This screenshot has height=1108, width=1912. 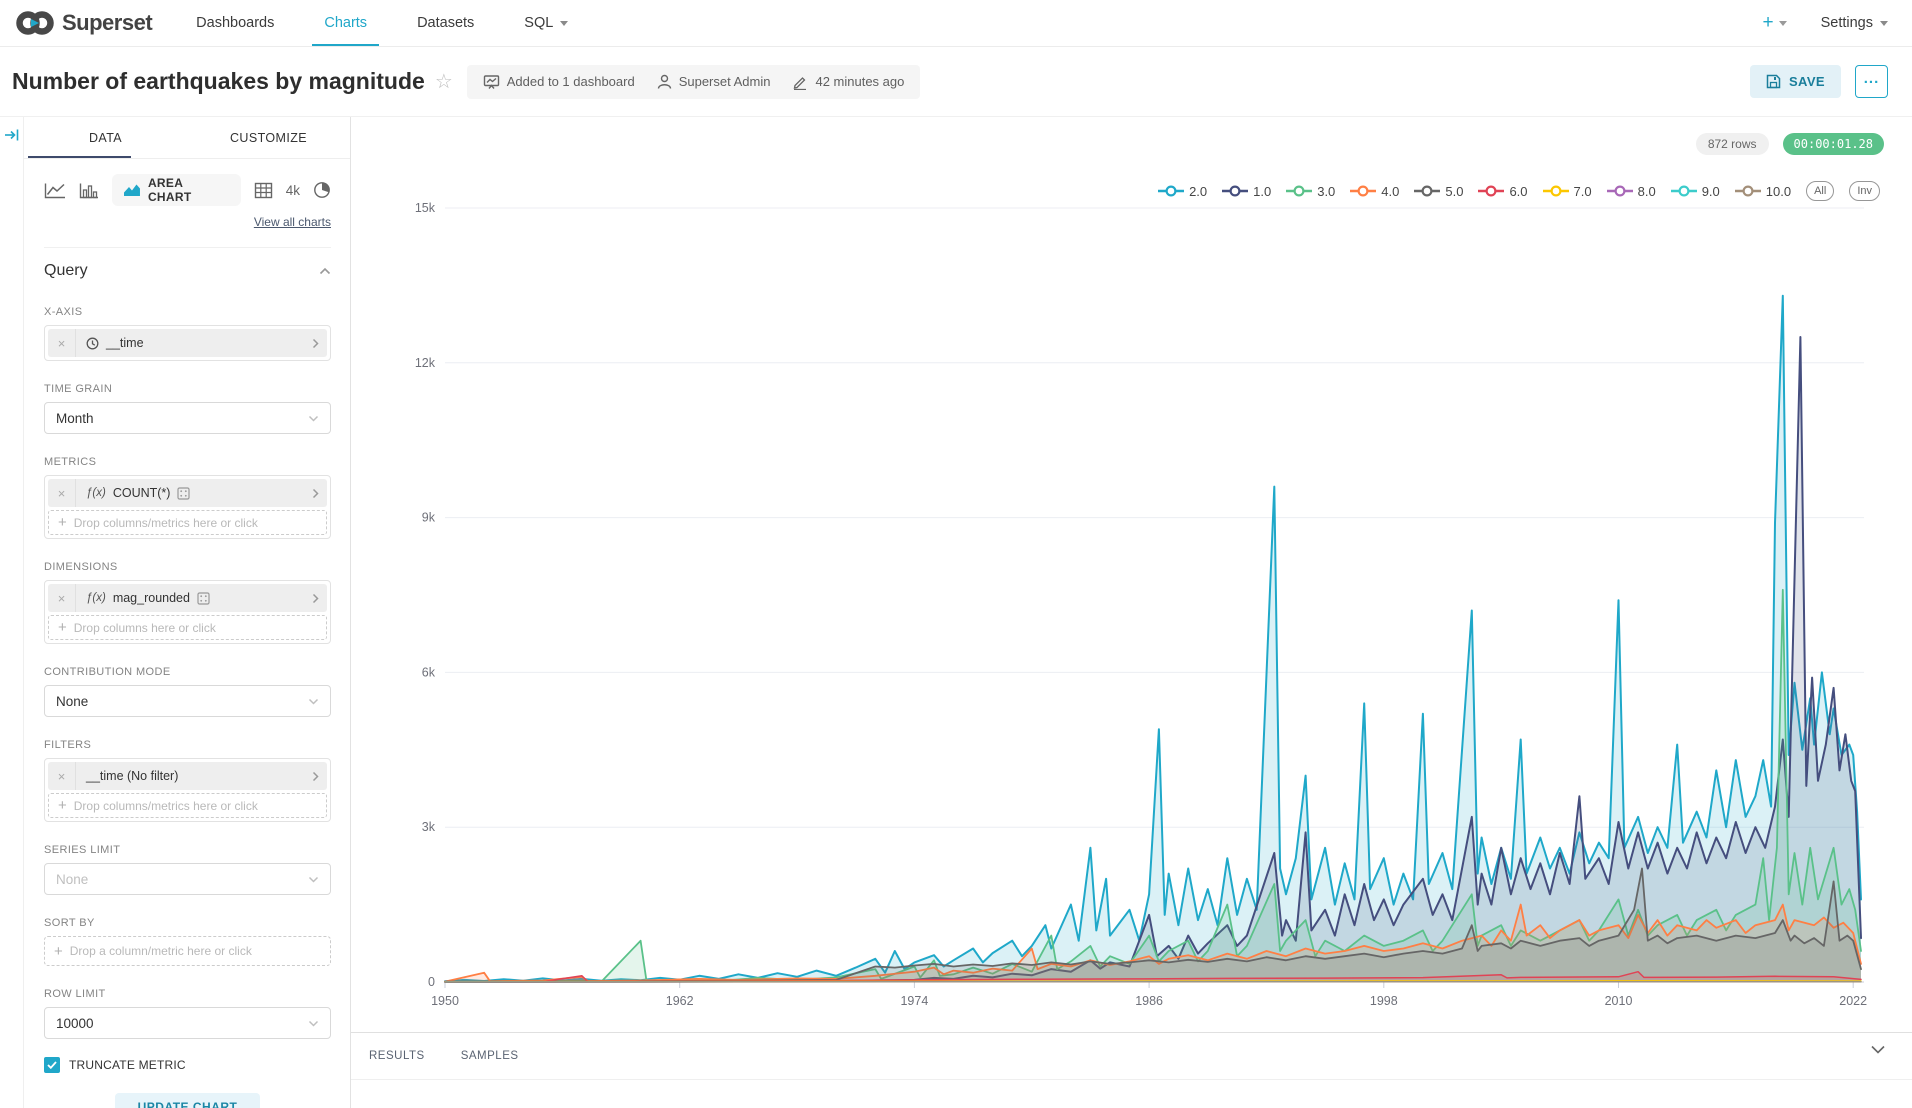 I want to click on user-icon, so click(x=664, y=81).